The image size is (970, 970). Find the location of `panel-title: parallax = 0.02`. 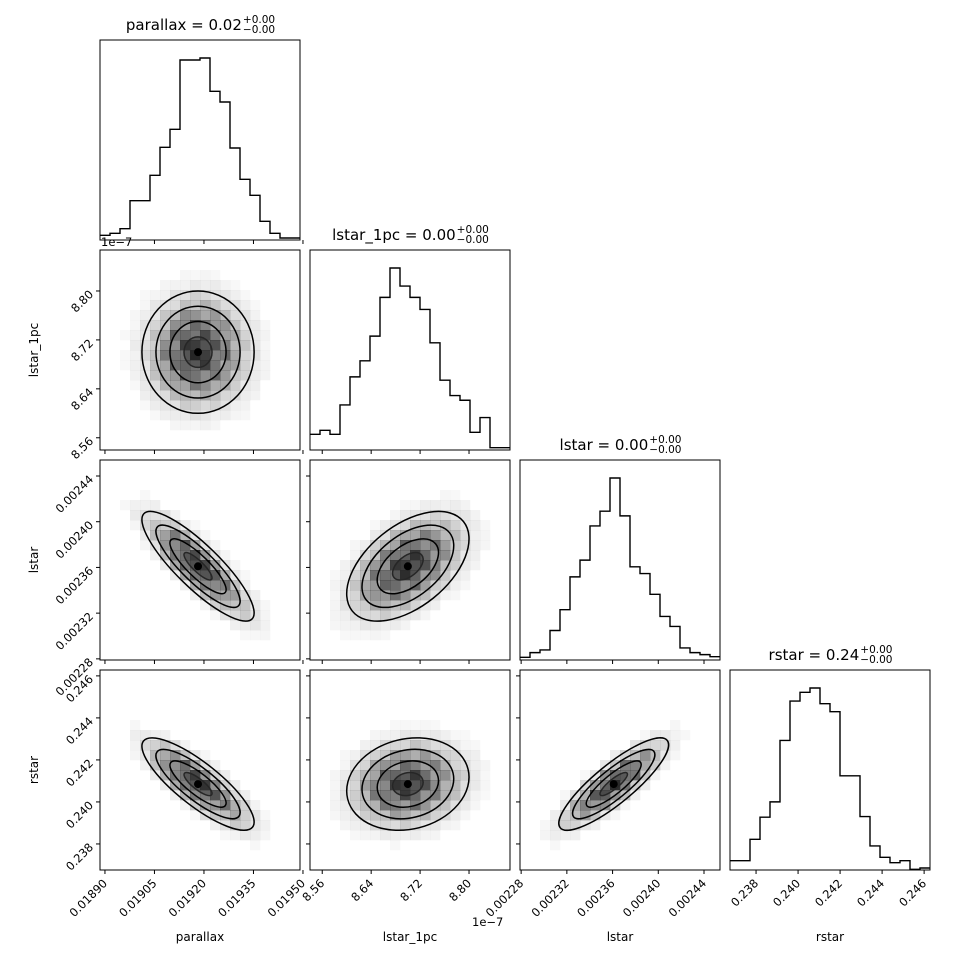

panel-title: parallax = 0.02 is located at coordinates (184, 25).